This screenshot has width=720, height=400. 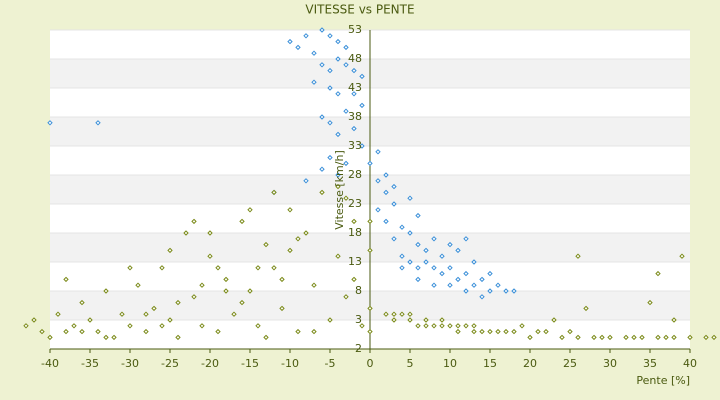 What do you see at coordinates (410, 363) in the screenshot?
I see `x-tick-label: 5` at bounding box center [410, 363].